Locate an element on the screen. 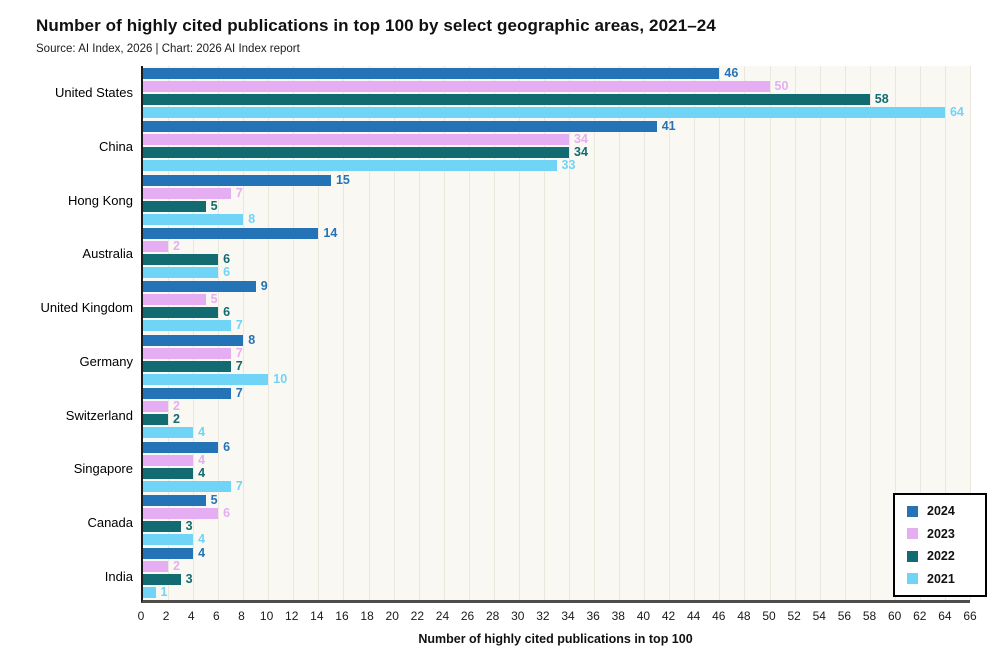 The width and height of the screenshot is (1006, 652). bar-group: 8 7 7 10 is located at coordinates (556, 359).